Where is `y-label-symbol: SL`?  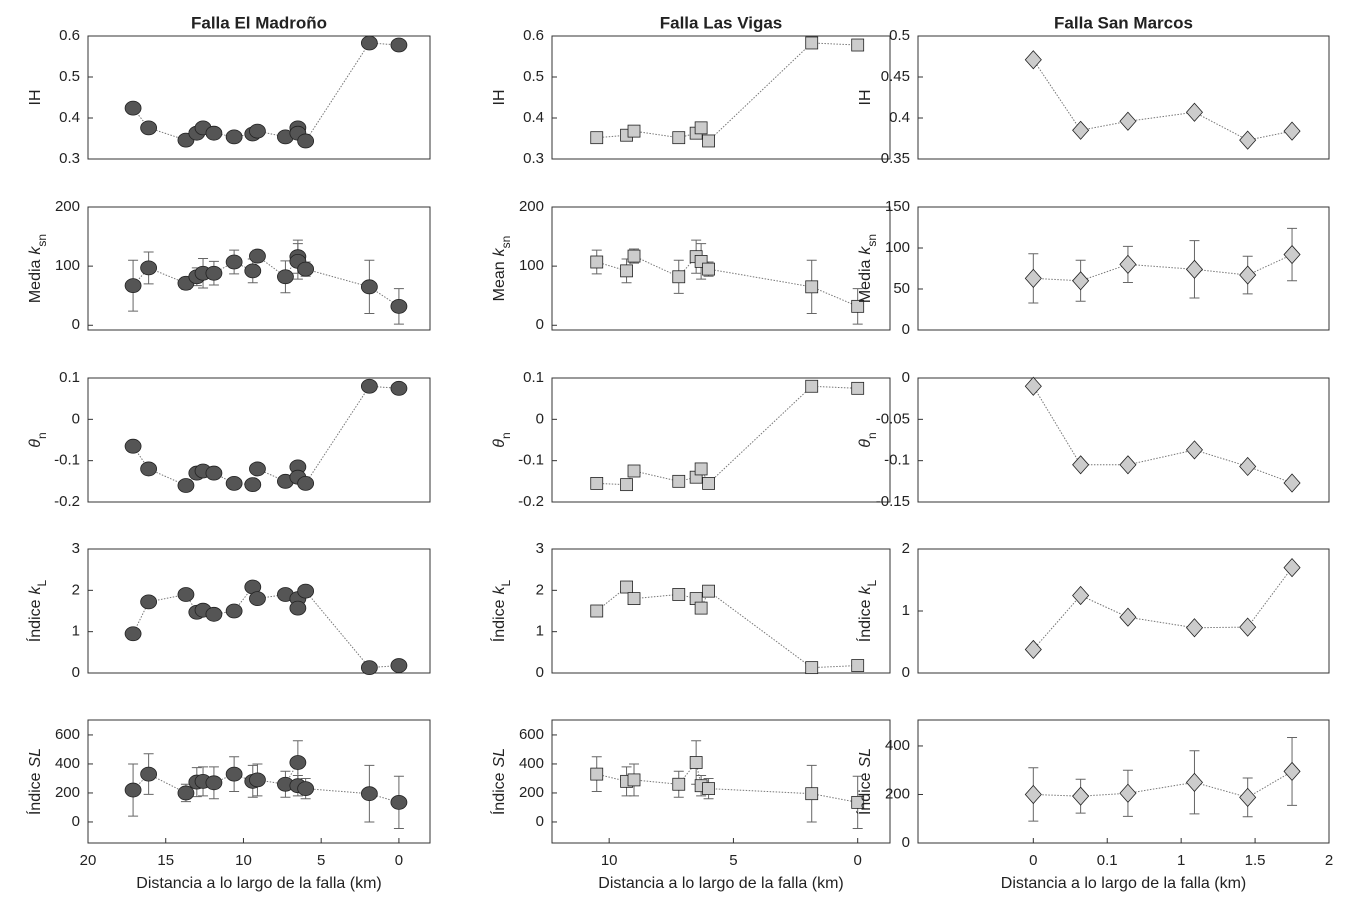
y-label-symbol: SL is located at coordinates (35, 758).